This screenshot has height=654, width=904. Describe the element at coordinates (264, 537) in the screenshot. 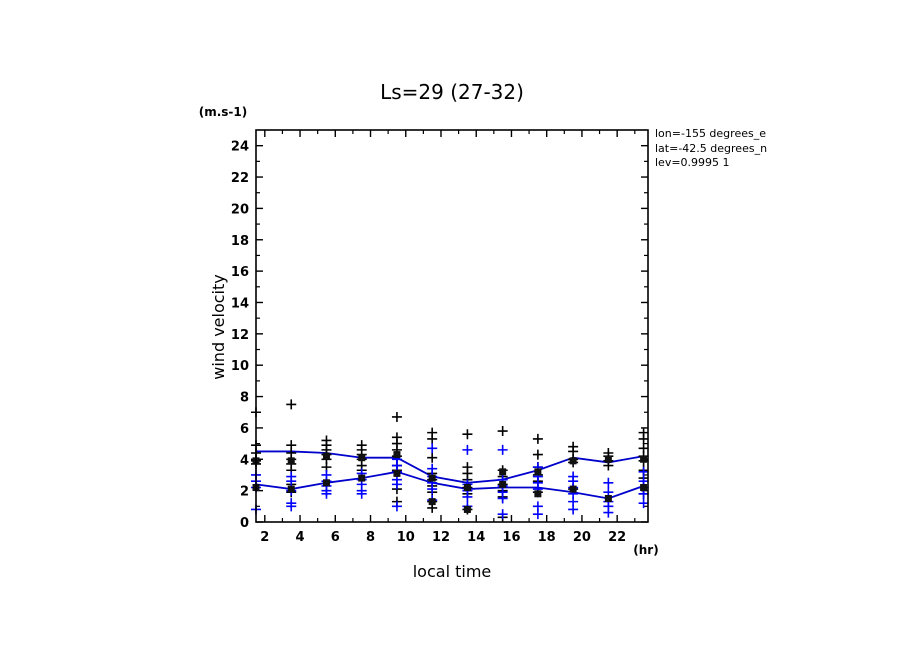

I see `x-tick-label: 2` at that location.